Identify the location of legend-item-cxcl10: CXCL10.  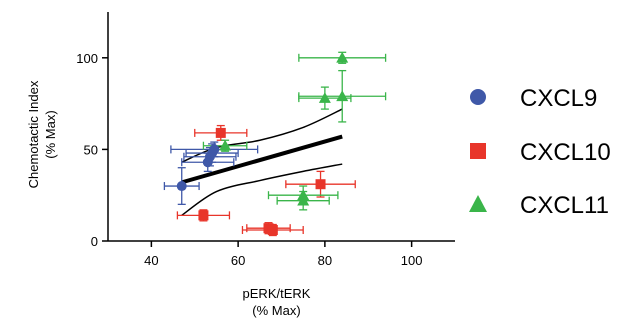
(540, 152).